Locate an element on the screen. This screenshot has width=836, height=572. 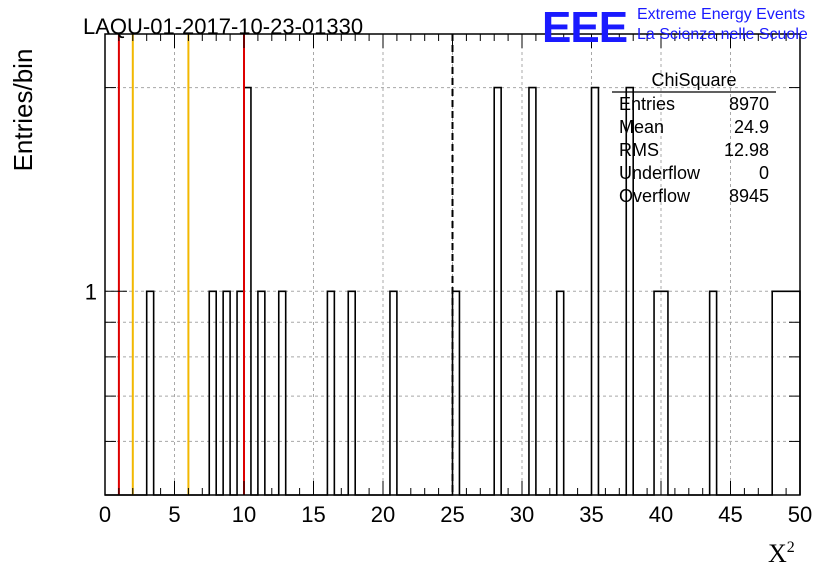
logo-line-1: Extreme Energy Events is located at coordinates (721, 14).